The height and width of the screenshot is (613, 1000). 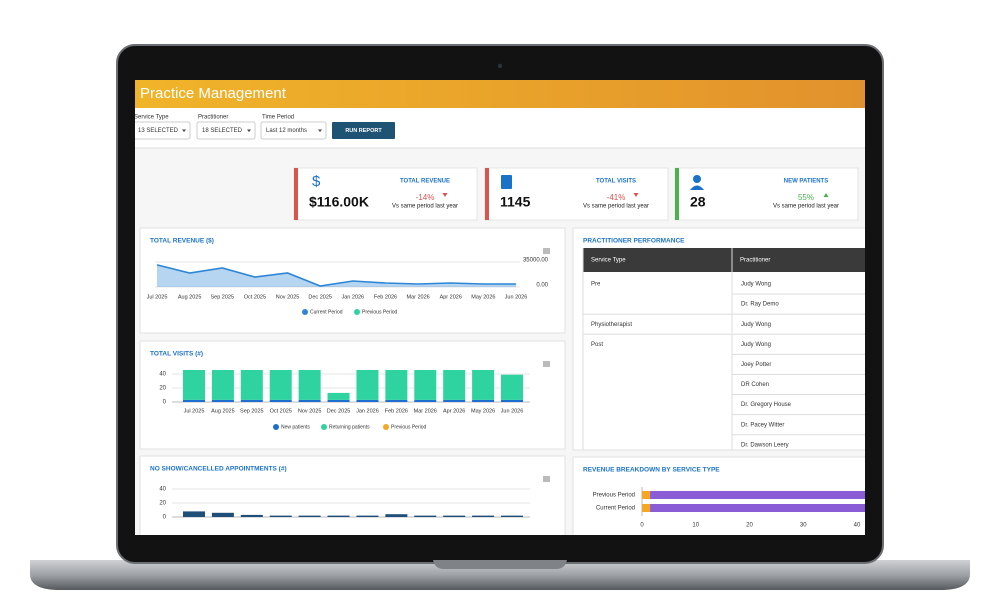 I want to click on service-cell: Pre, so click(x=596, y=285).